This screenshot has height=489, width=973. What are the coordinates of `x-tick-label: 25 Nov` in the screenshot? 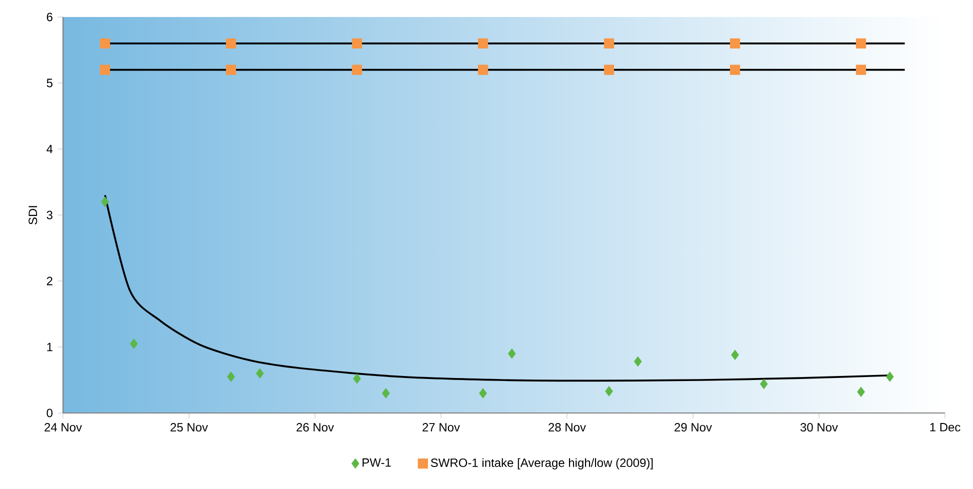 It's located at (189, 427).